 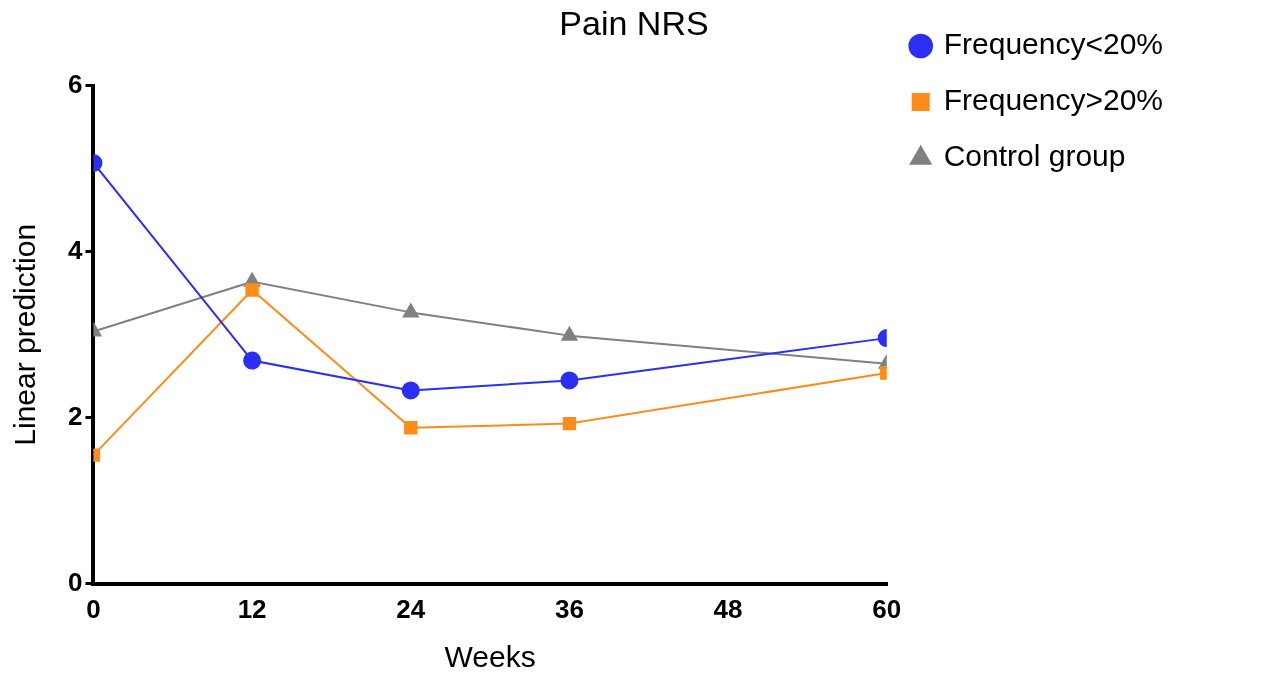 What do you see at coordinates (75, 415) in the screenshot?
I see `y-tick-label: 2` at bounding box center [75, 415].